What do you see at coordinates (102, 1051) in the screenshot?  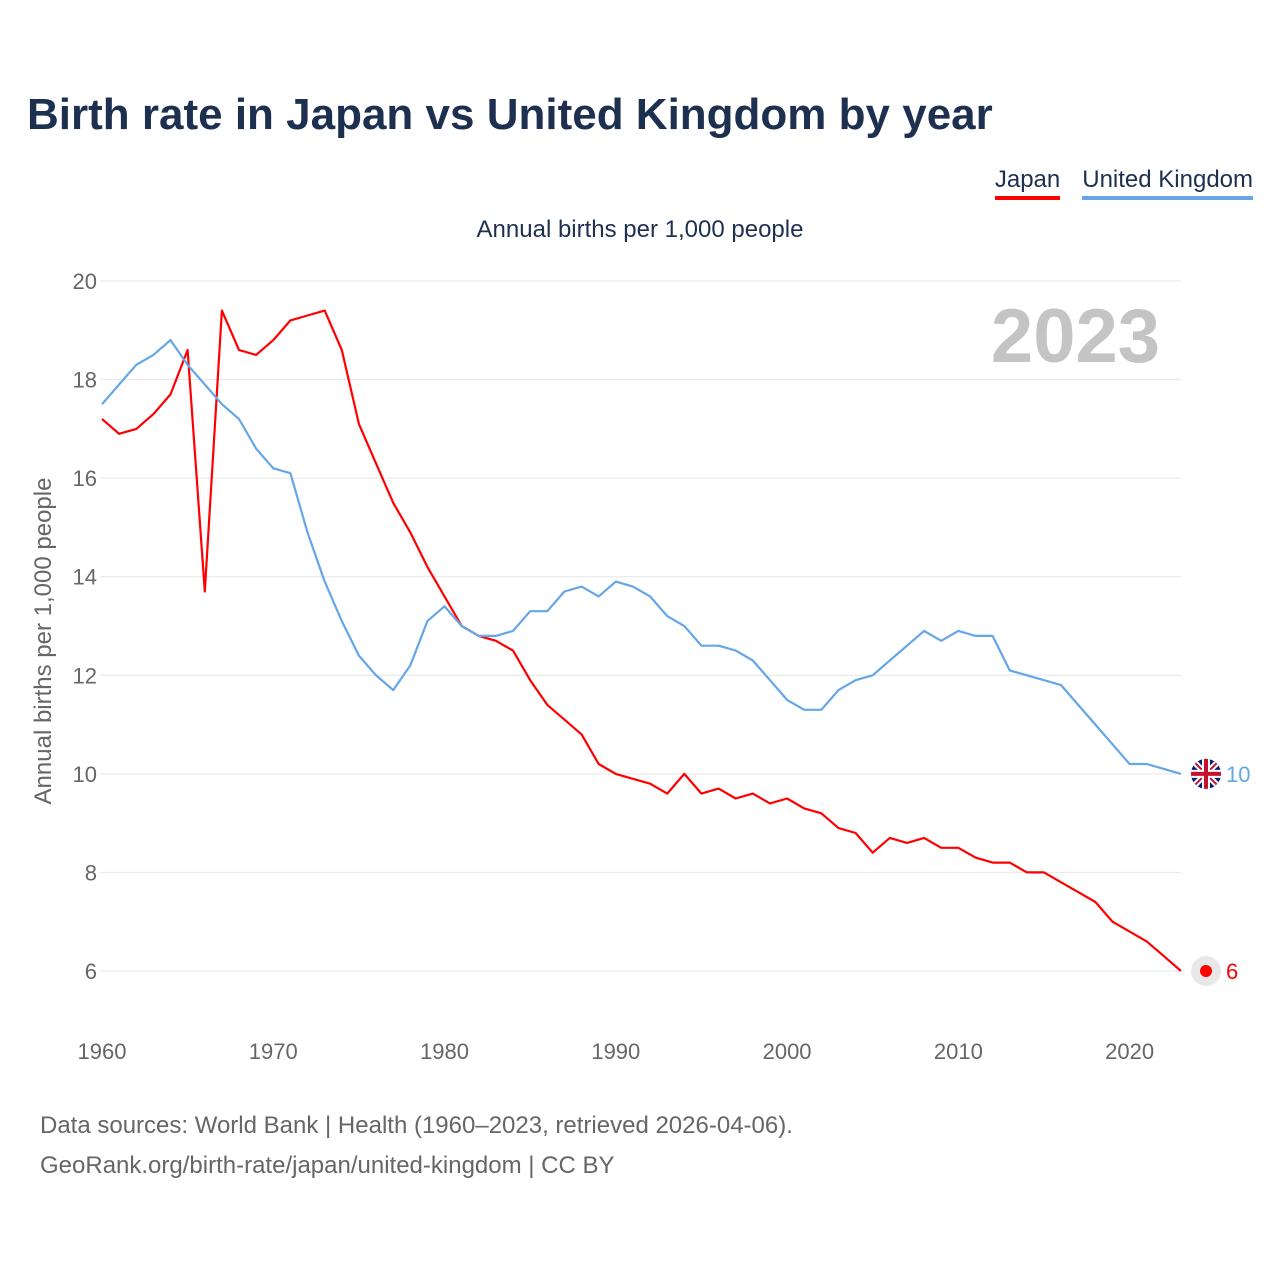 I see `x-tick-label: 1960` at bounding box center [102, 1051].